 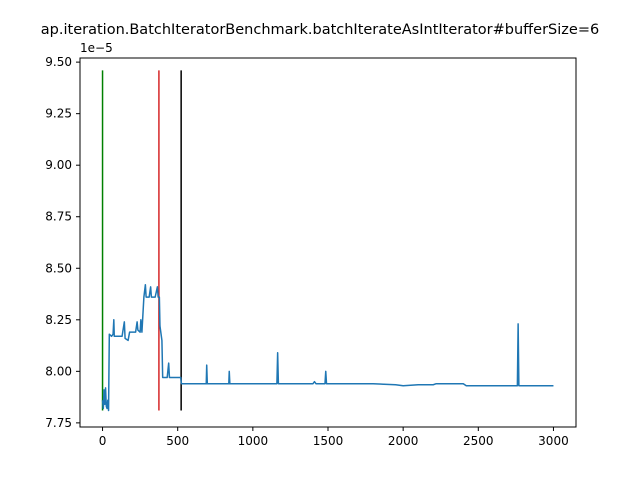 I want to click on x-tick-label-2: 1000, so click(x=253, y=441).